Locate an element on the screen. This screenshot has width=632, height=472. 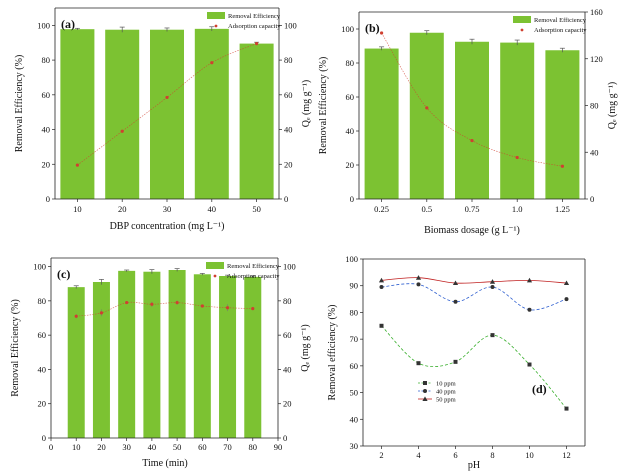
y-tick-label-right: 40 is located at coordinates (288, 130).